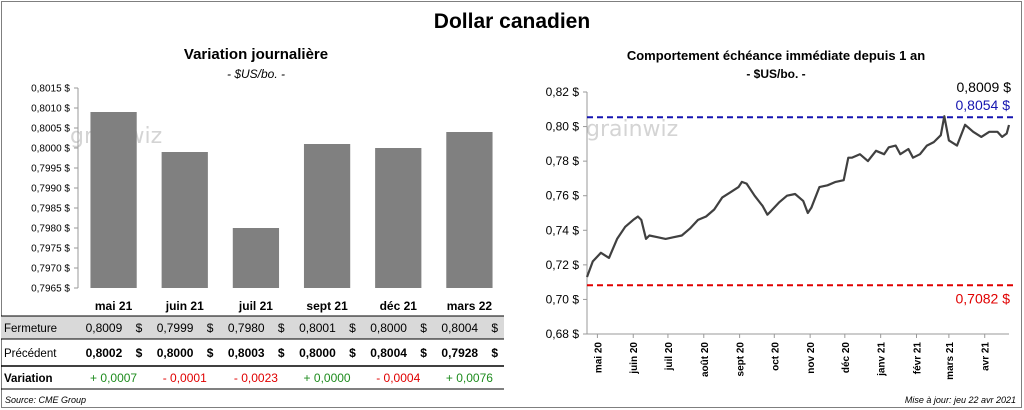  I want to click on table-cell-value: 0,8009, so click(104, 328).